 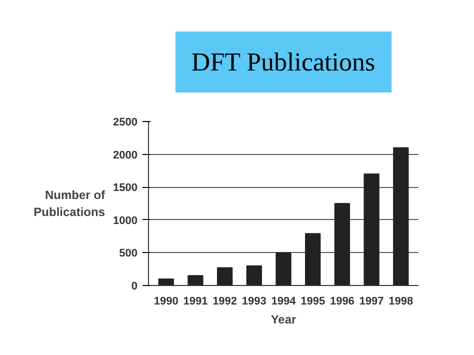 What do you see at coordinates (125, 155) in the screenshot?
I see `y-tick-label: 2000` at bounding box center [125, 155].